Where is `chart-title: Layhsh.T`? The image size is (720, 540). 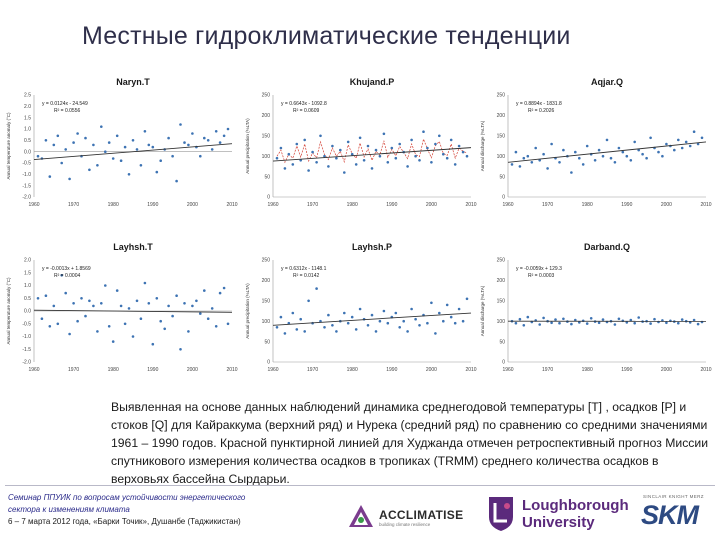 chart-title: Layhsh.T is located at coordinates (133, 247).